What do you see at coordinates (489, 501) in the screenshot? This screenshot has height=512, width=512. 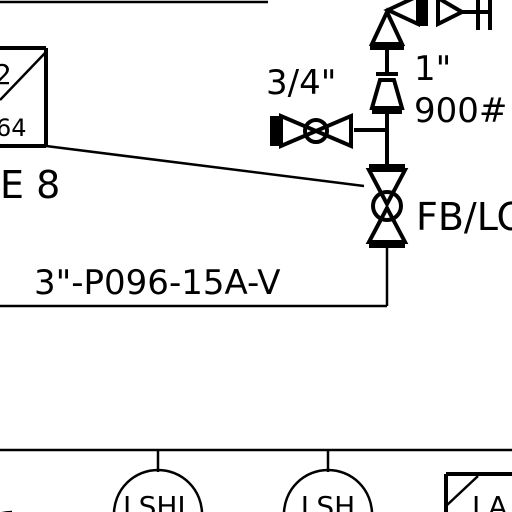 I see `instrument-3-tag: LA` at bounding box center [489, 501].